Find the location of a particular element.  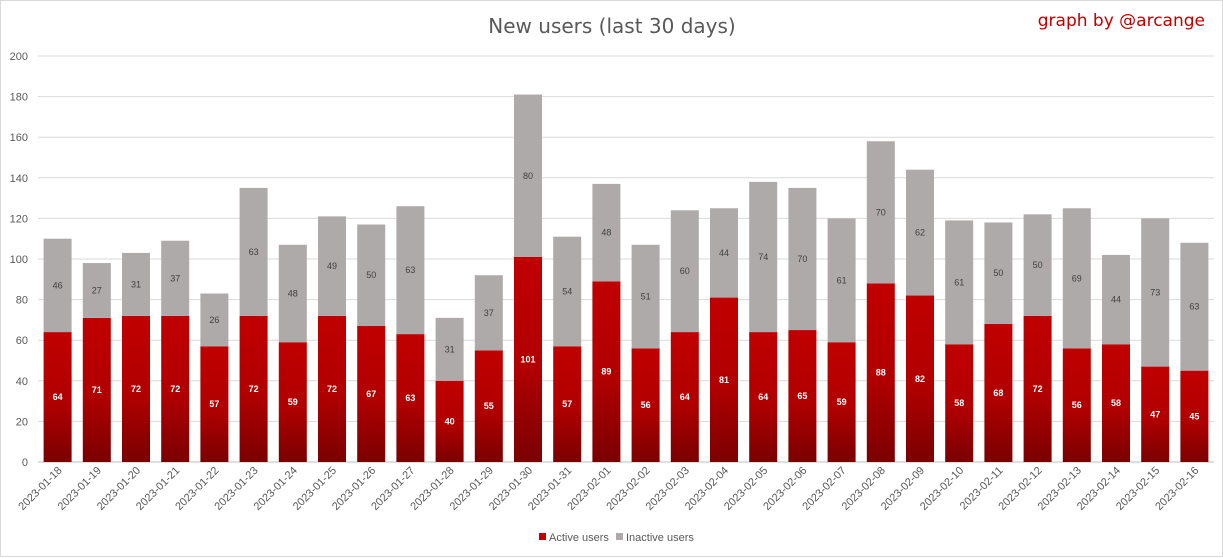

legend-label-inactive: Inactive users is located at coordinates (660, 538).